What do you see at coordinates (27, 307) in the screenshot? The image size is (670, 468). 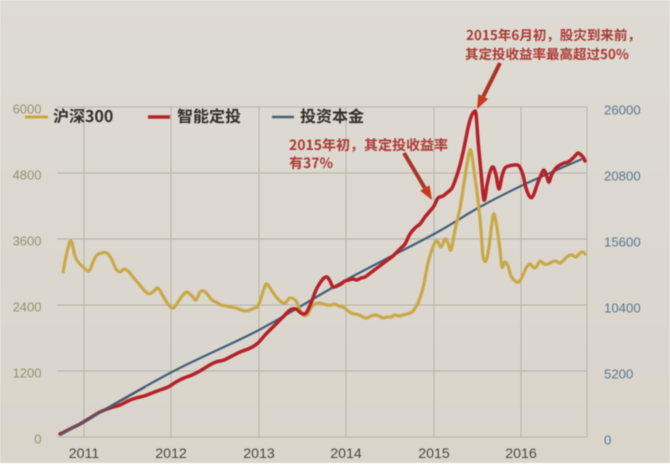 I see `svg-text: 2400` at bounding box center [27, 307].